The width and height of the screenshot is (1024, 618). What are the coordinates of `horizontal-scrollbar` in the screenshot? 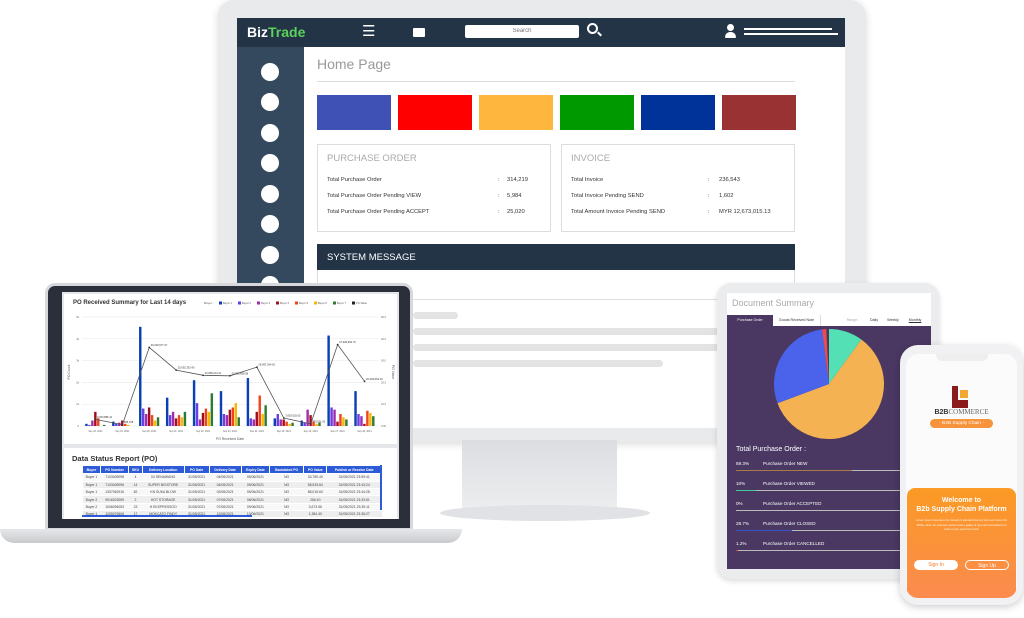 It's located at (167, 516).